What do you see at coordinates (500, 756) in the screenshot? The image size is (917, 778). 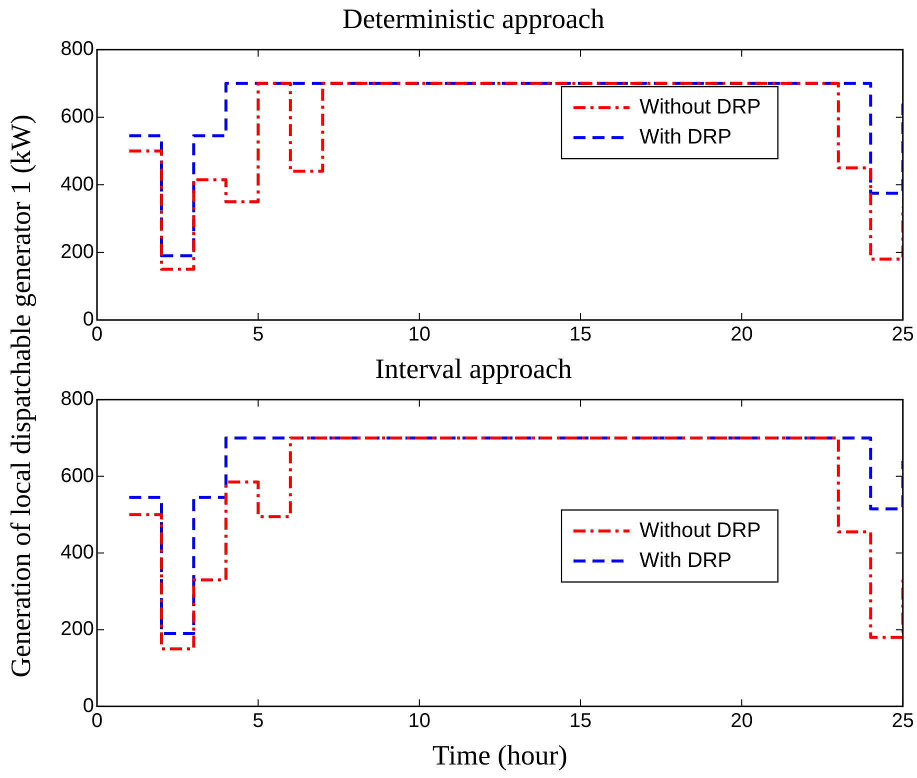 I see `x-axis-title: Time (hour)` at bounding box center [500, 756].